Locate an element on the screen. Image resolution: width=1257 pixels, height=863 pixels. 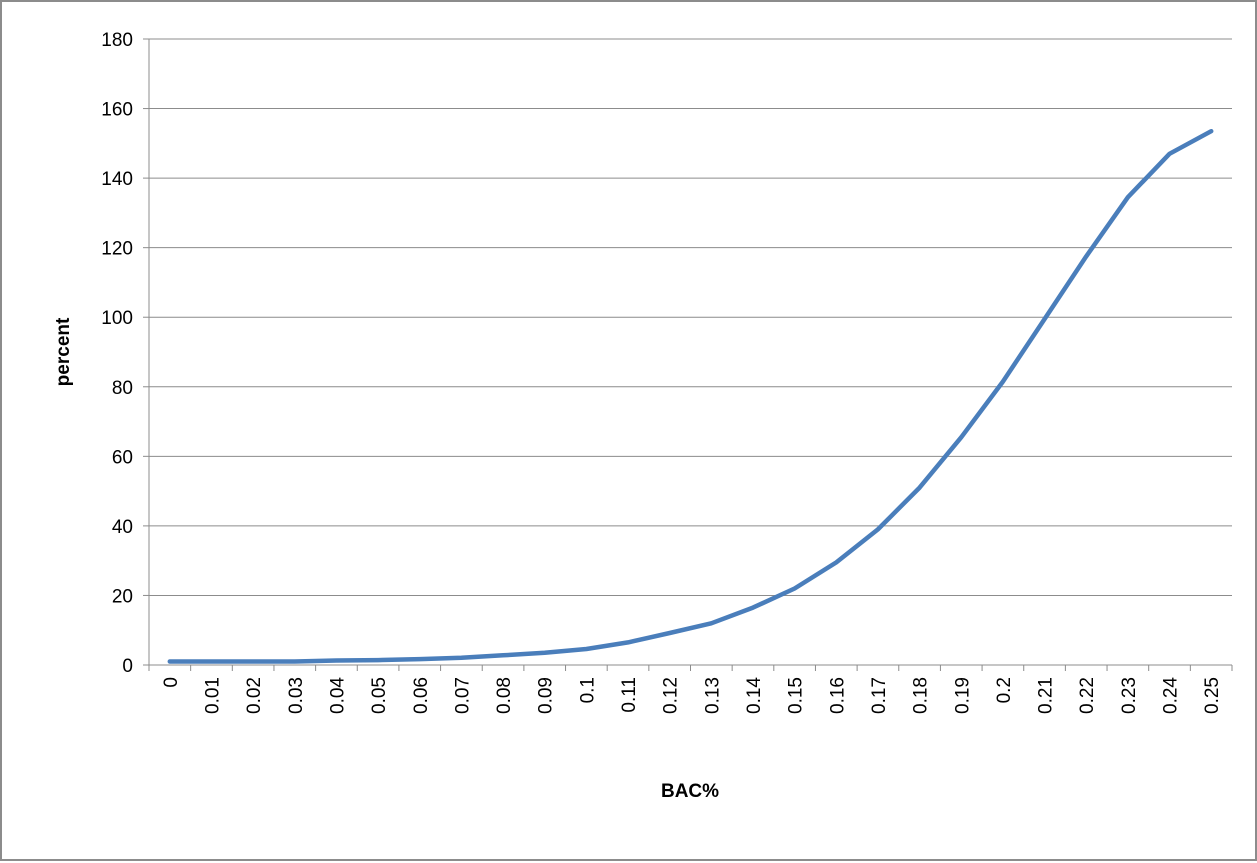
x-tick-label: 0.11 is located at coordinates (629, 695).